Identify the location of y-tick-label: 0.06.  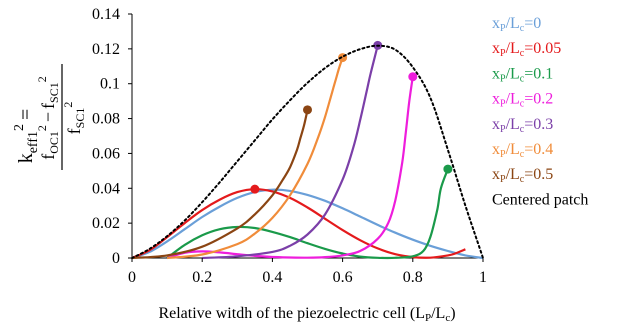
(106, 153).